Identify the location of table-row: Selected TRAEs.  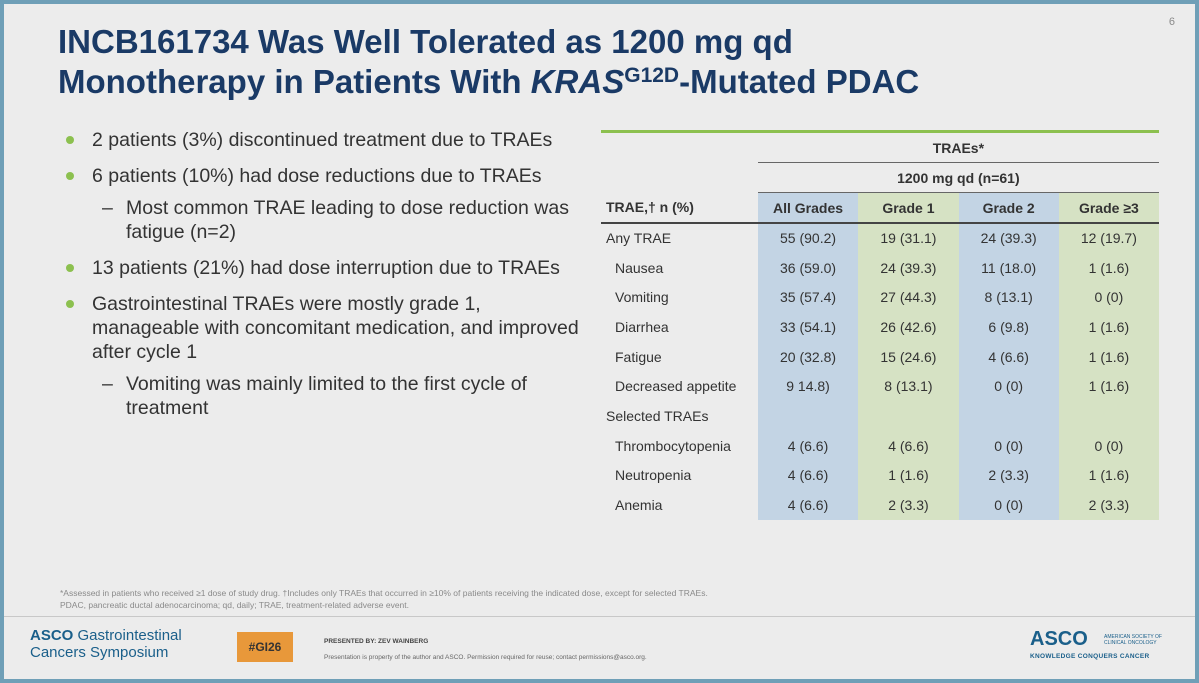
(880, 416).